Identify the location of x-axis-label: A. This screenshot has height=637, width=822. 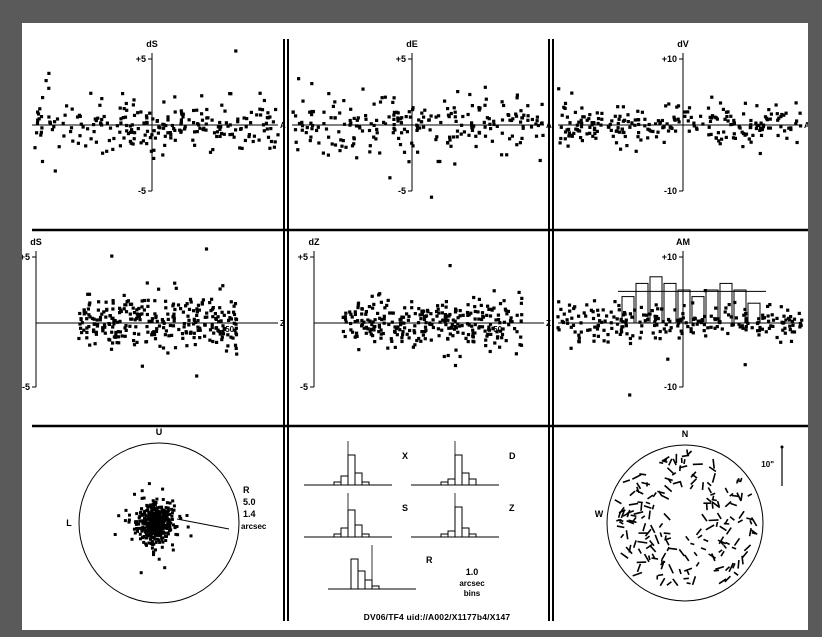
(283, 125).